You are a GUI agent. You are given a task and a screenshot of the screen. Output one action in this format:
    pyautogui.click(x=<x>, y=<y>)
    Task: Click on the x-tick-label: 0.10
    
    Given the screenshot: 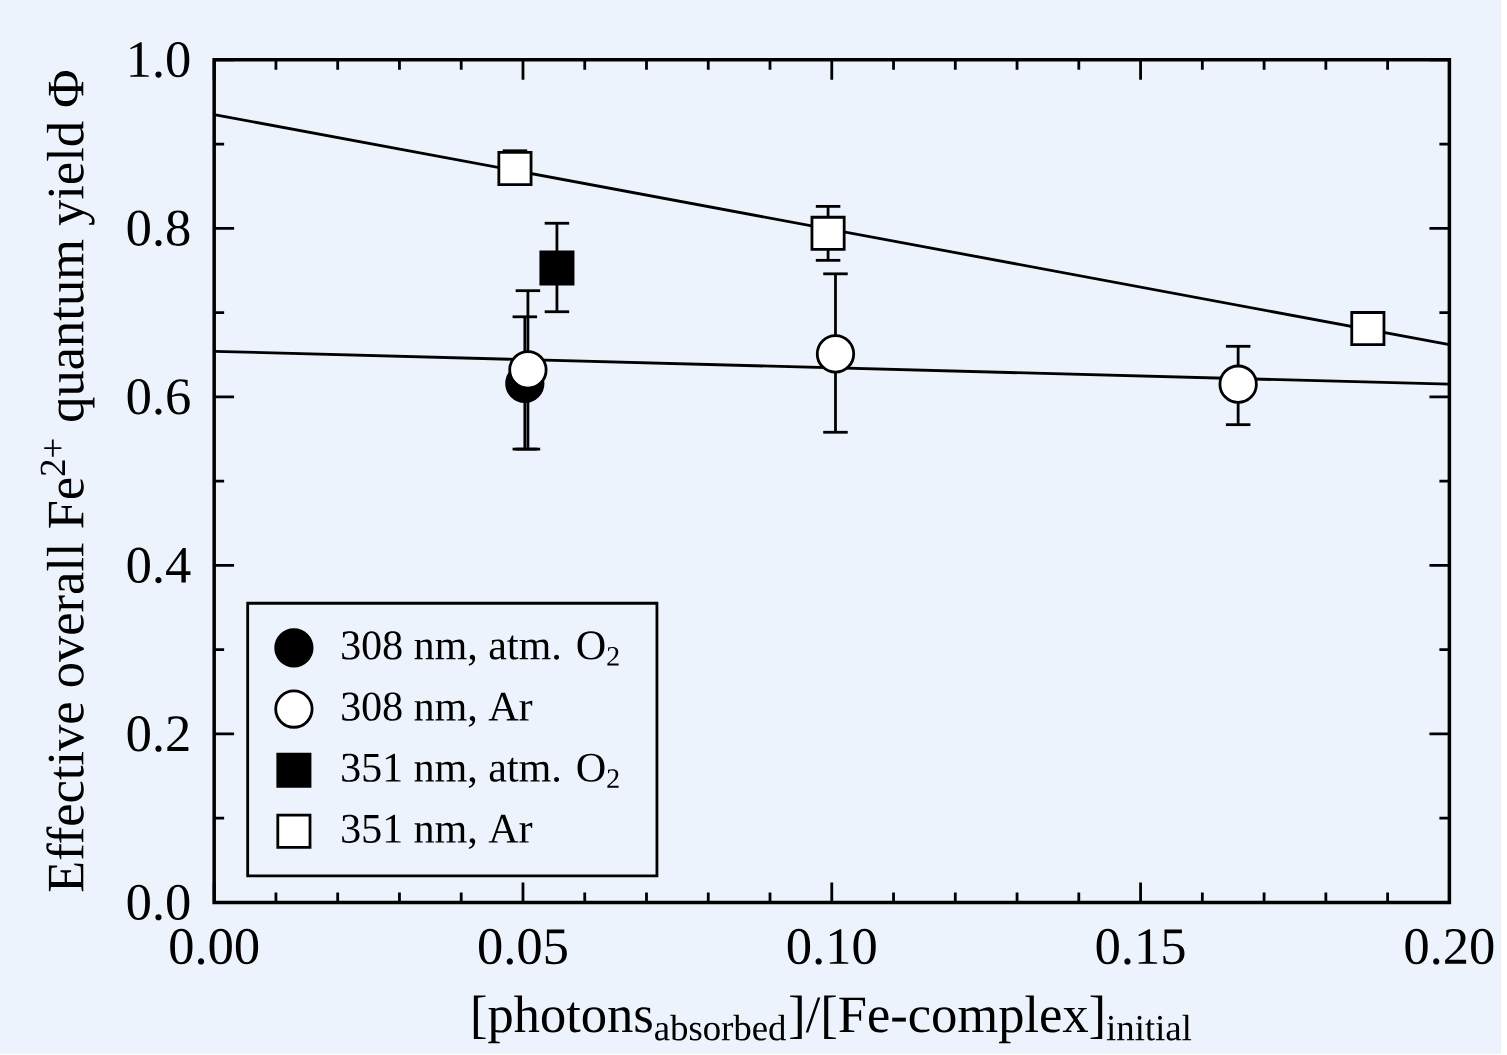 What is the action you would take?
    pyautogui.click(x=831, y=946)
    